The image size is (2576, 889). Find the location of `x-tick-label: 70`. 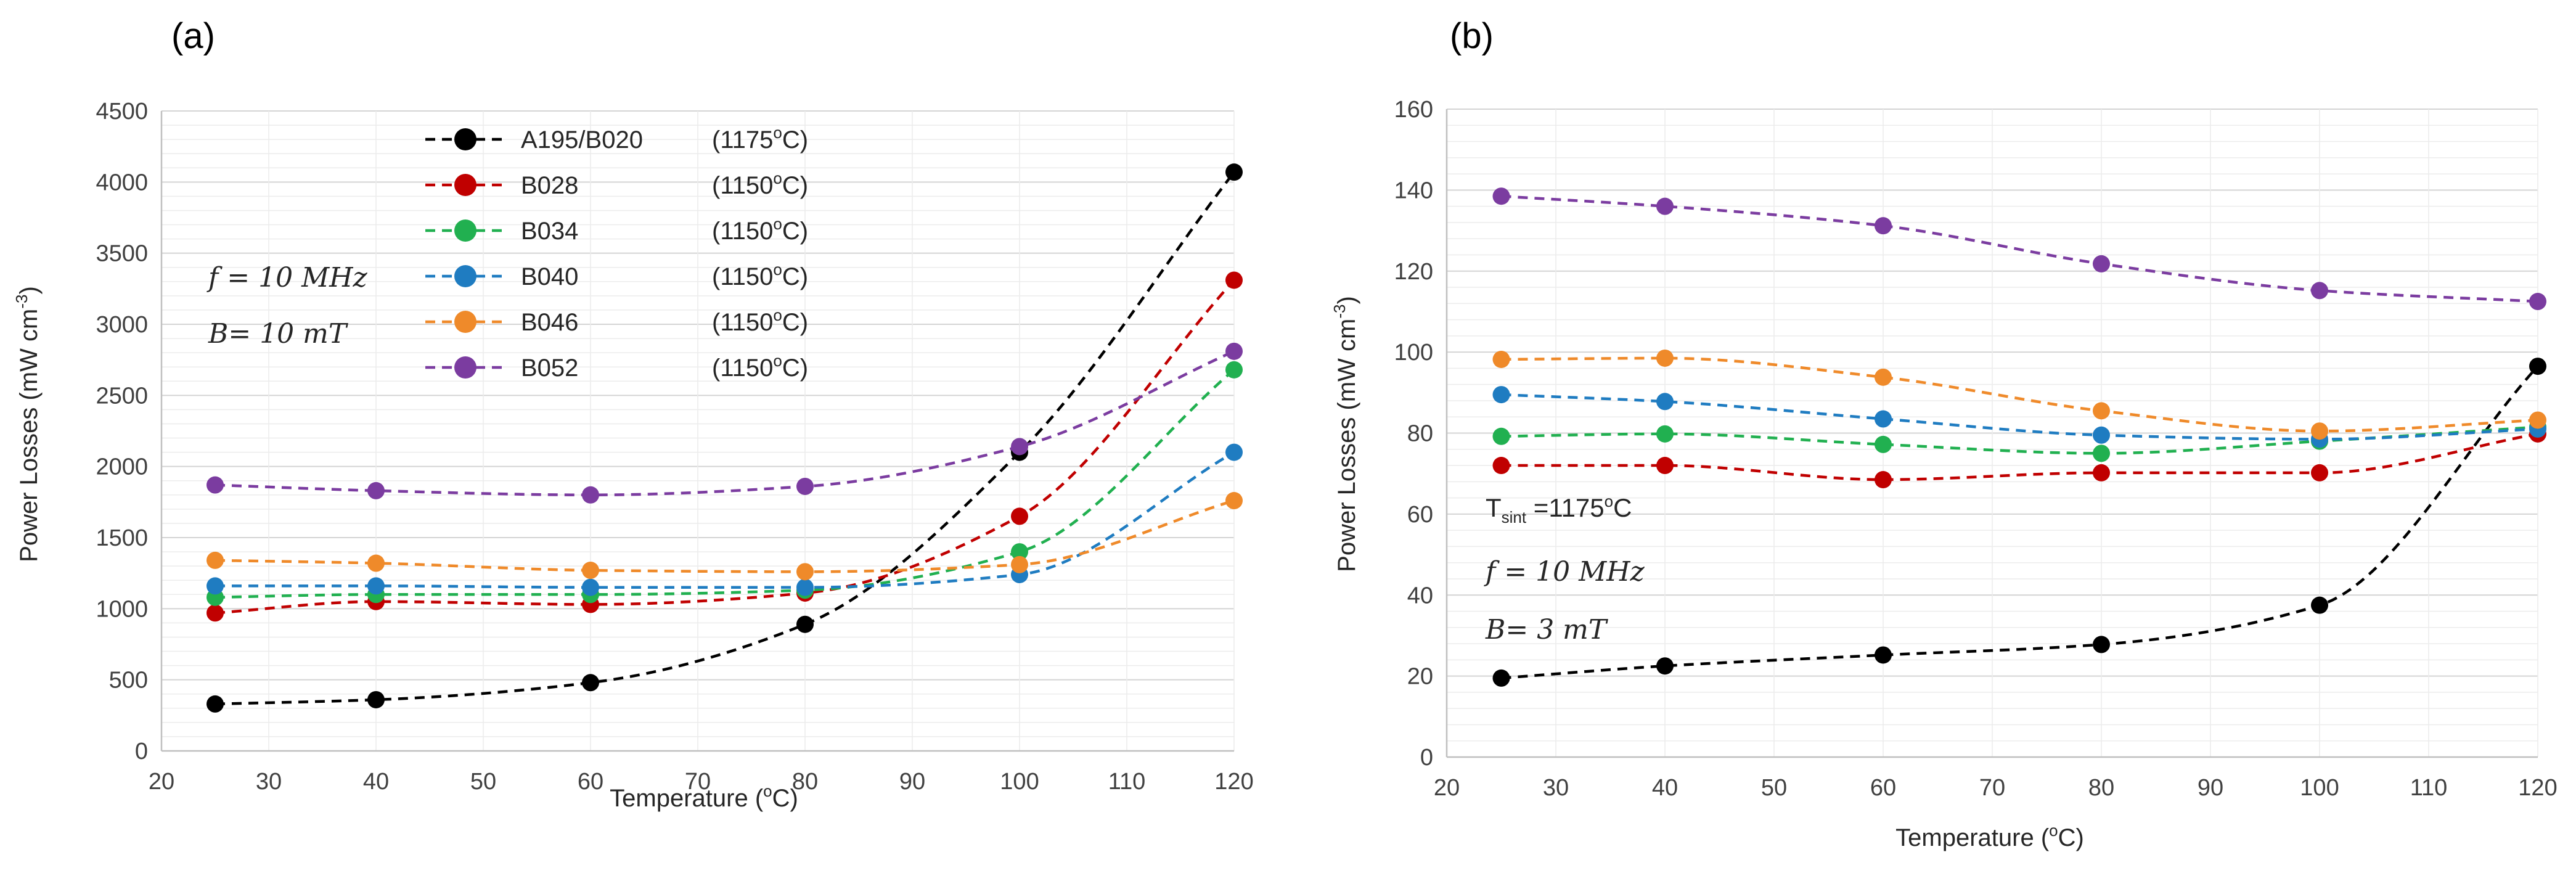

x-tick-label: 70 is located at coordinates (698, 782).